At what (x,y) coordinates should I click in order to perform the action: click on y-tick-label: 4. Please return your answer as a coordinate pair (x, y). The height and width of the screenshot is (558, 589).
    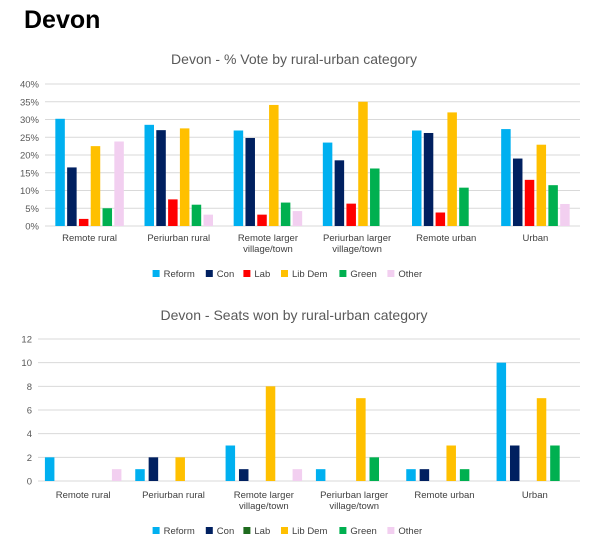
    Looking at the image, I should click on (29, 434).